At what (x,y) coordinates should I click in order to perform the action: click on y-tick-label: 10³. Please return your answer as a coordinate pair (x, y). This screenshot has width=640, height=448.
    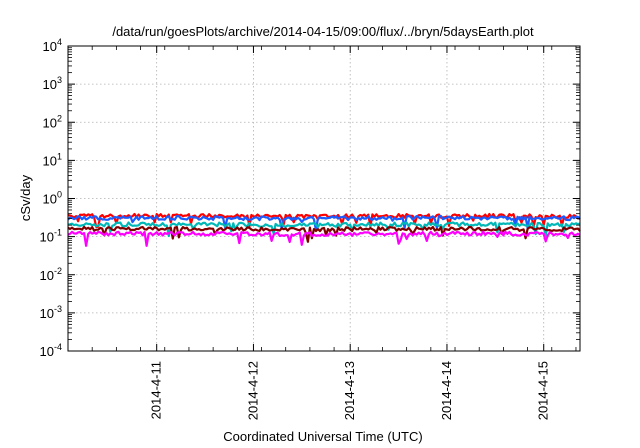
    Looking at the image, I should click on (52, 83).